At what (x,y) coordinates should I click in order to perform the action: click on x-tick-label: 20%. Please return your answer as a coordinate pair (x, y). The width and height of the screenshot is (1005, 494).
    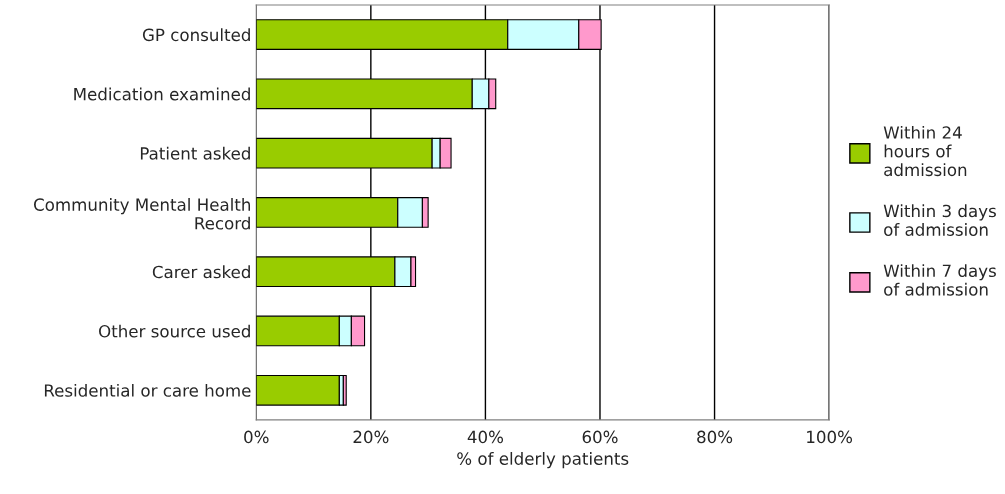
    Looking at the image, I should click on (371, 437).